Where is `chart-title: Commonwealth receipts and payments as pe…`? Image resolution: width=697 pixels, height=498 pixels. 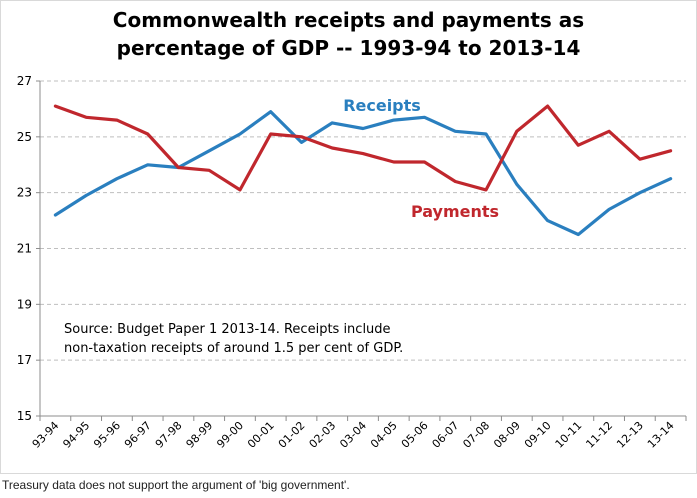 chart-title: Commonwealth receipts and payments as pe… is located at coordinates (348, 34).